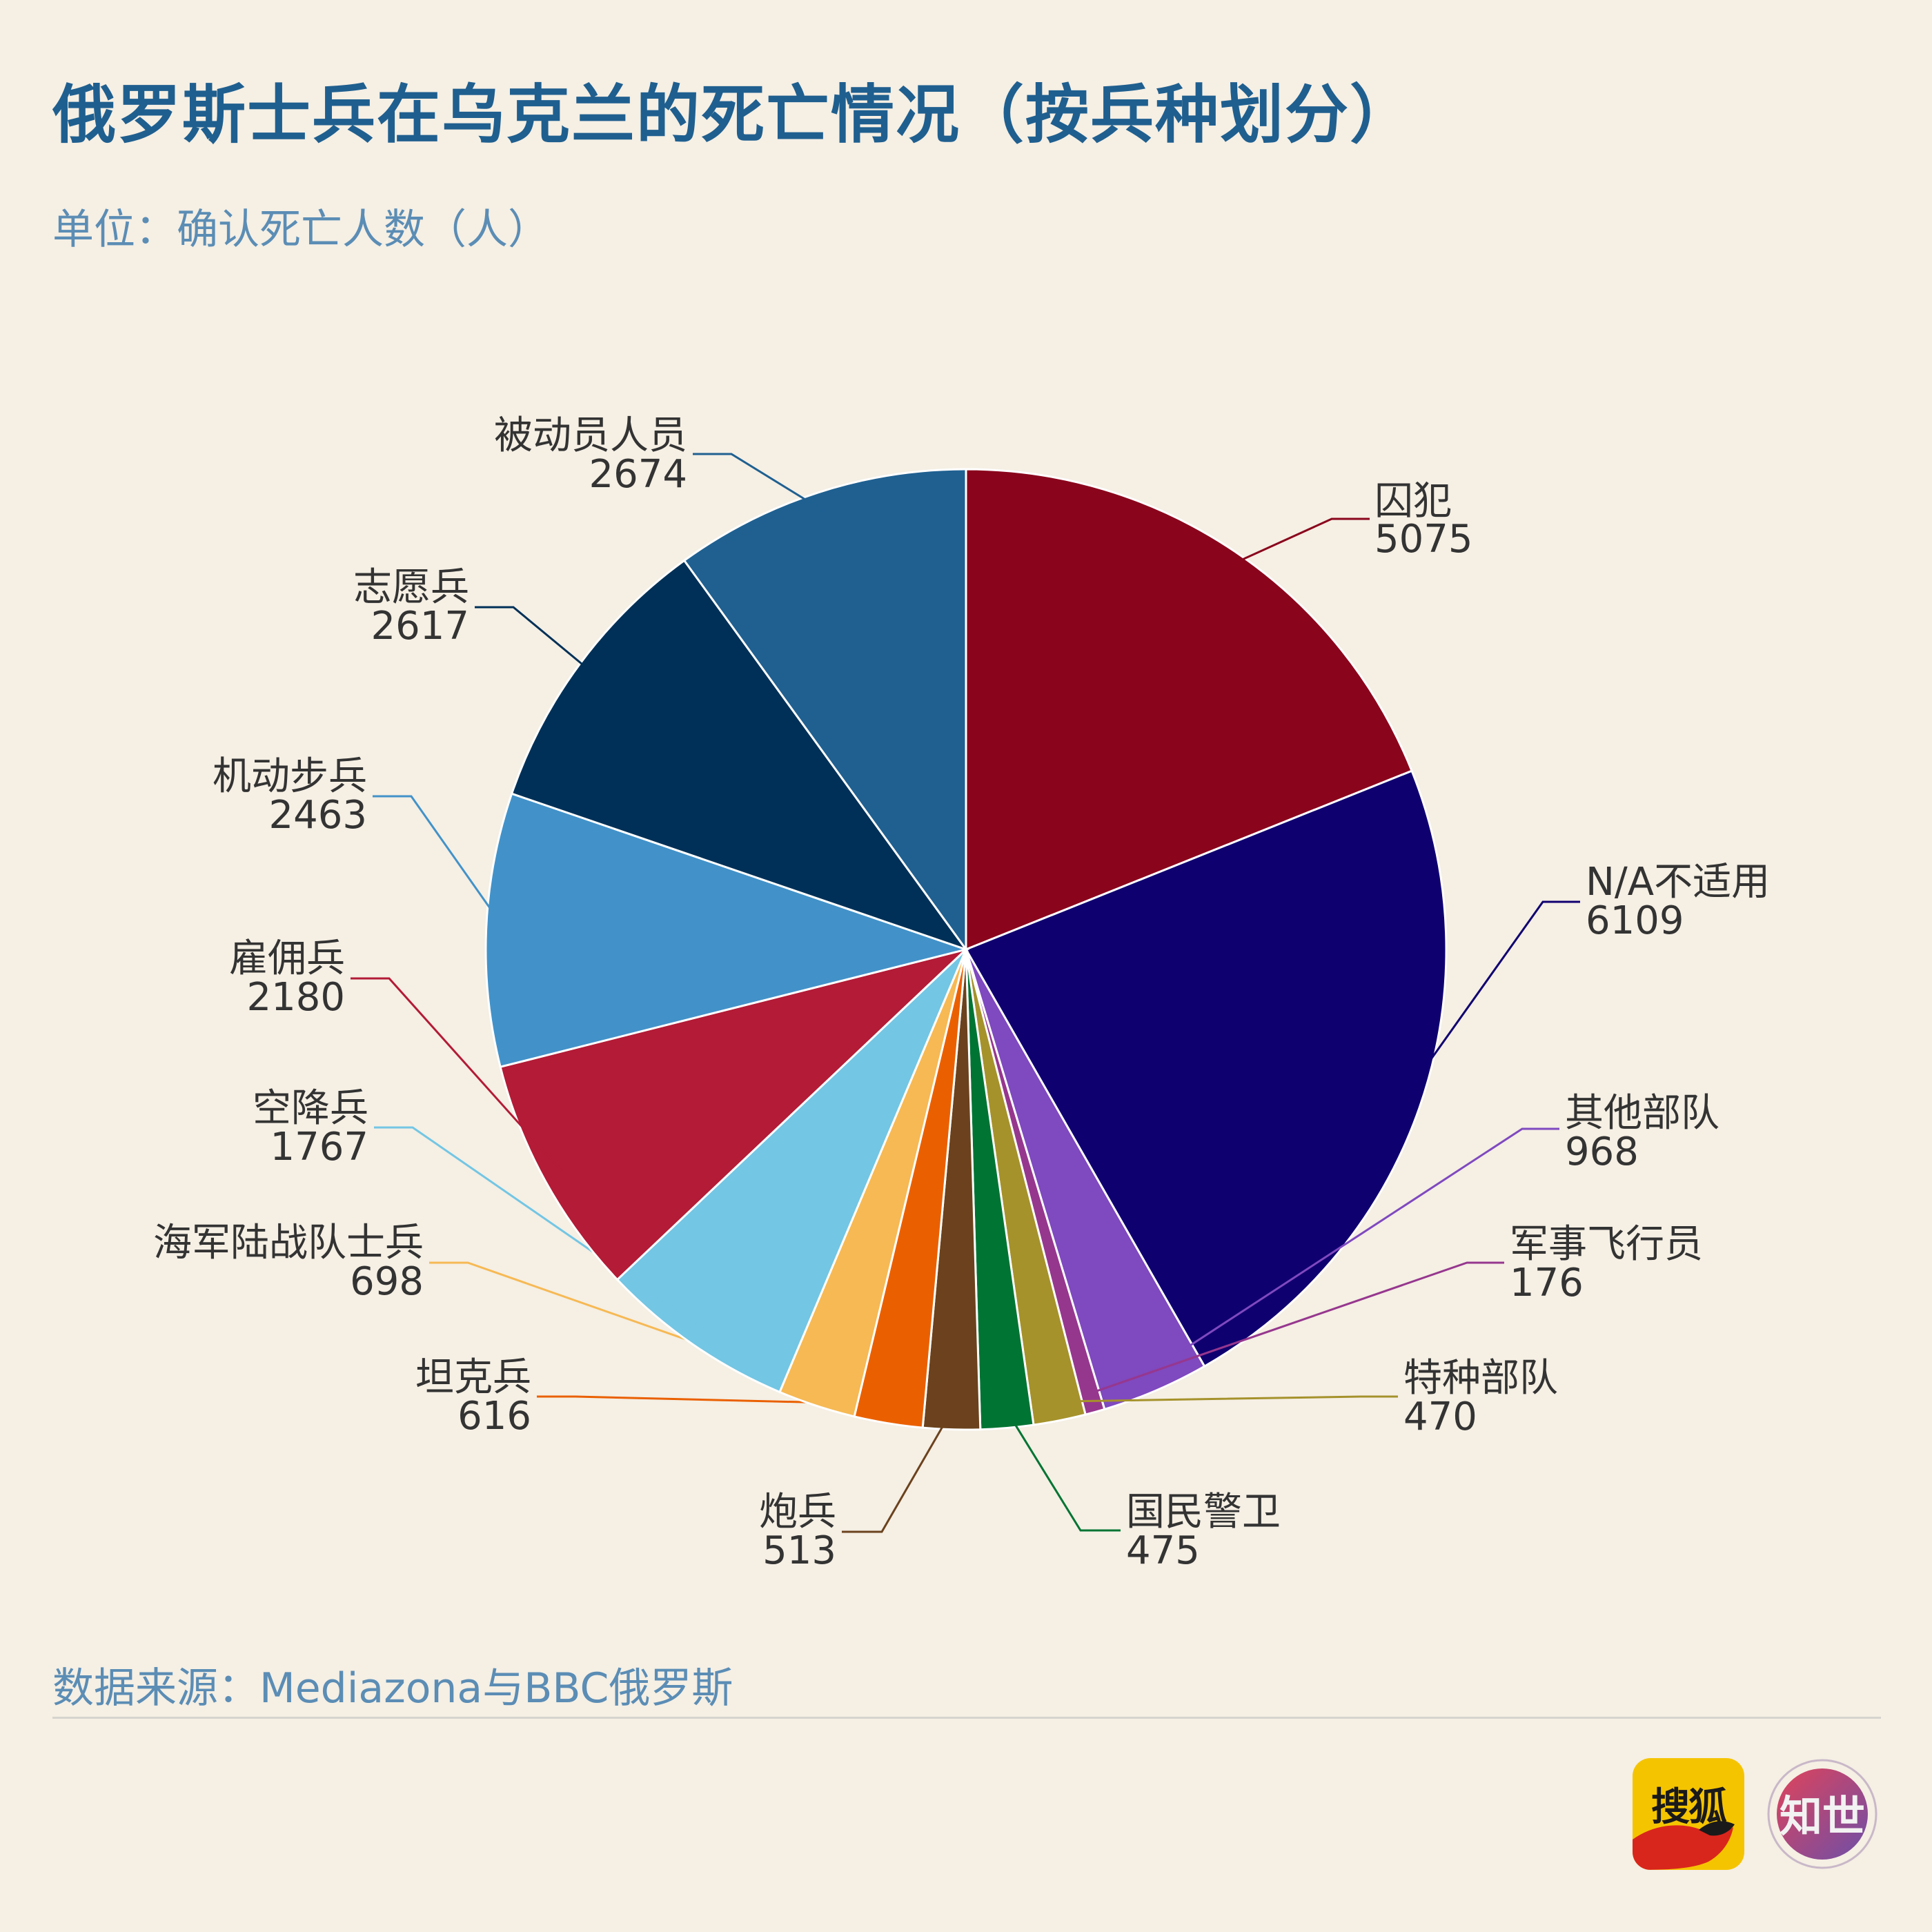 The height and width of the screenshot is (1932, 1932). Describe the element at coordinates (1635, 920) in the screenshot. I see `slice-value-1: 6109` at that location.